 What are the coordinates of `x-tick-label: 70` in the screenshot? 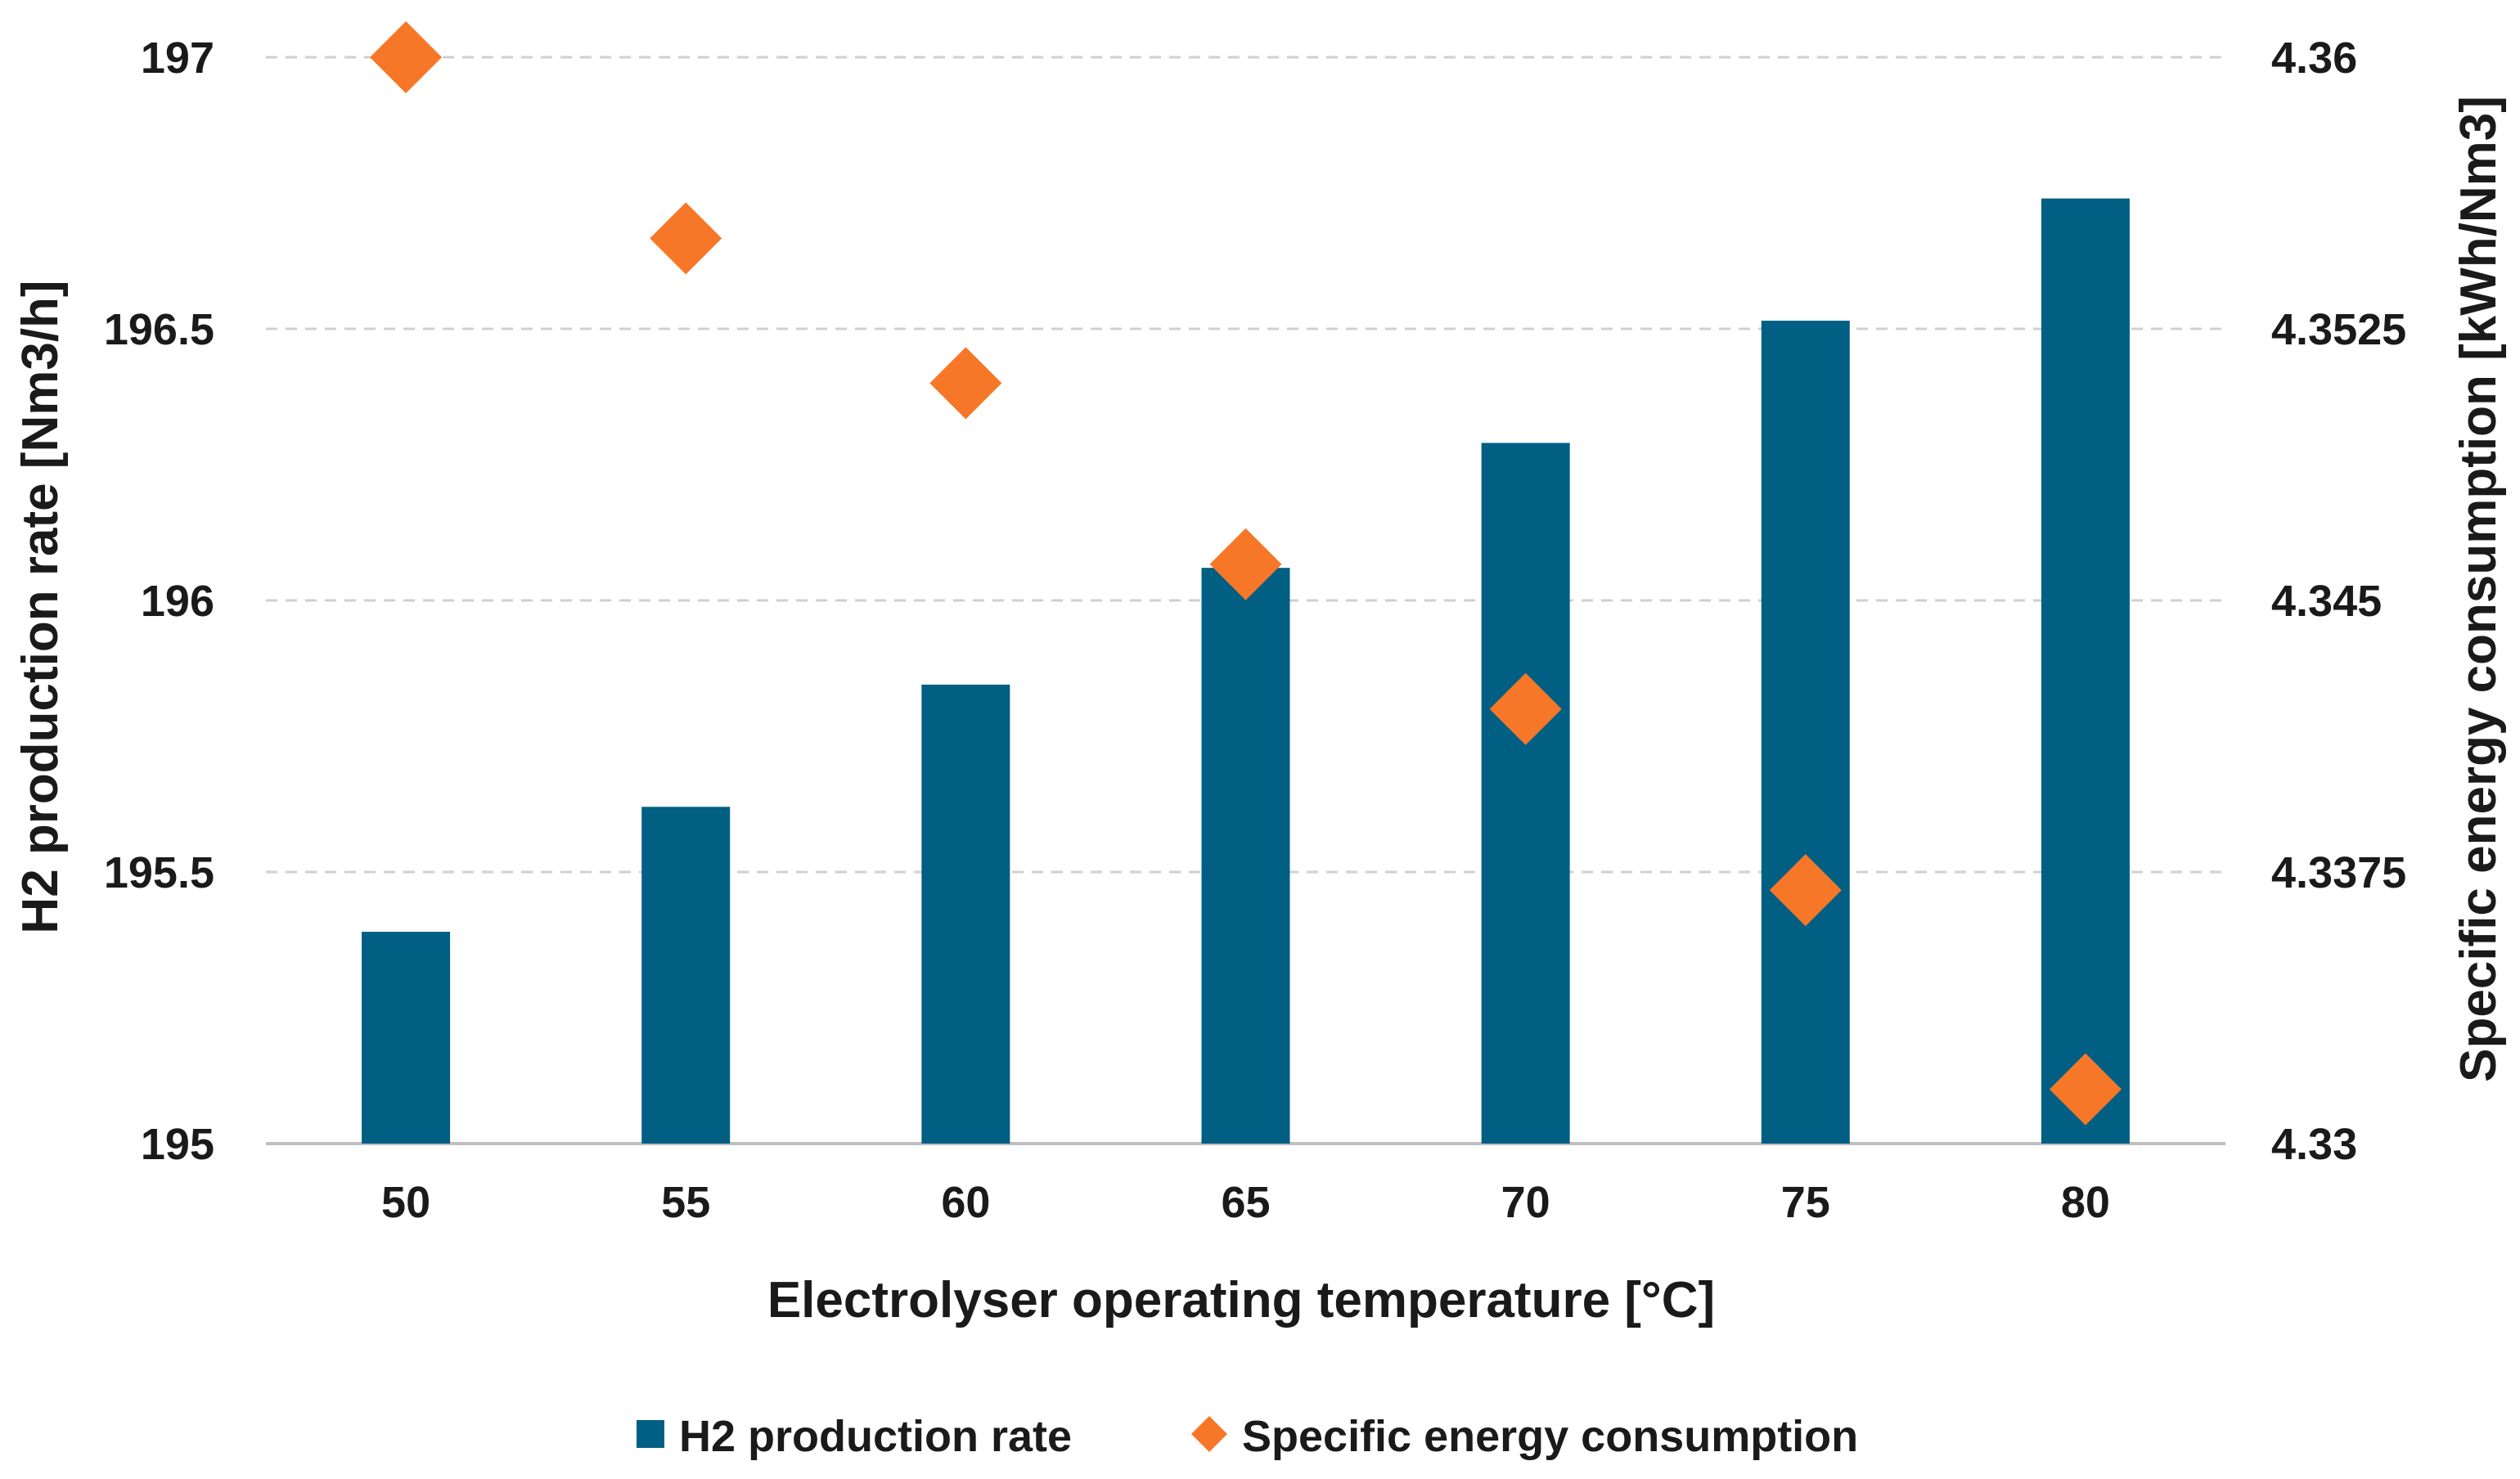 It's located at (1526, 1202).